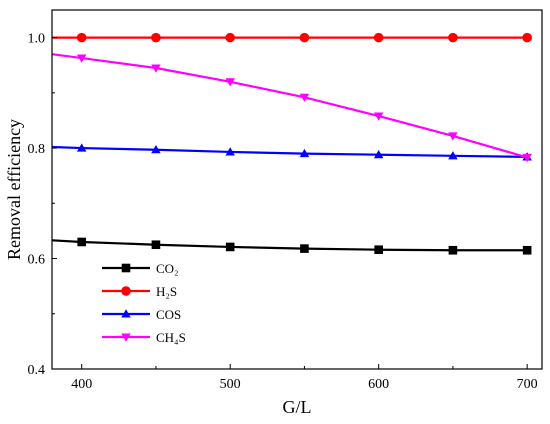 The width and height of the screenshot is (550, 424). I want to click on x-tick-label: 700, so click(527, 384).